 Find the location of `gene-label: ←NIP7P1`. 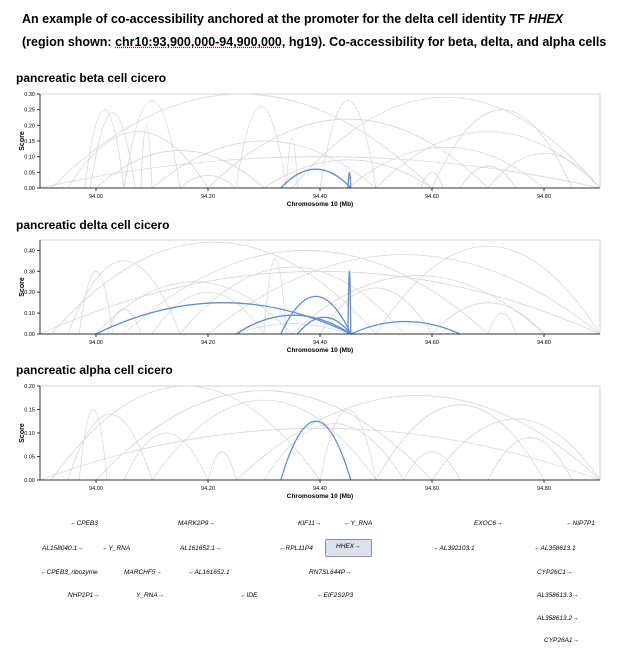

gene-label: ←NIP7P1 is located at coordinates (580, 523).